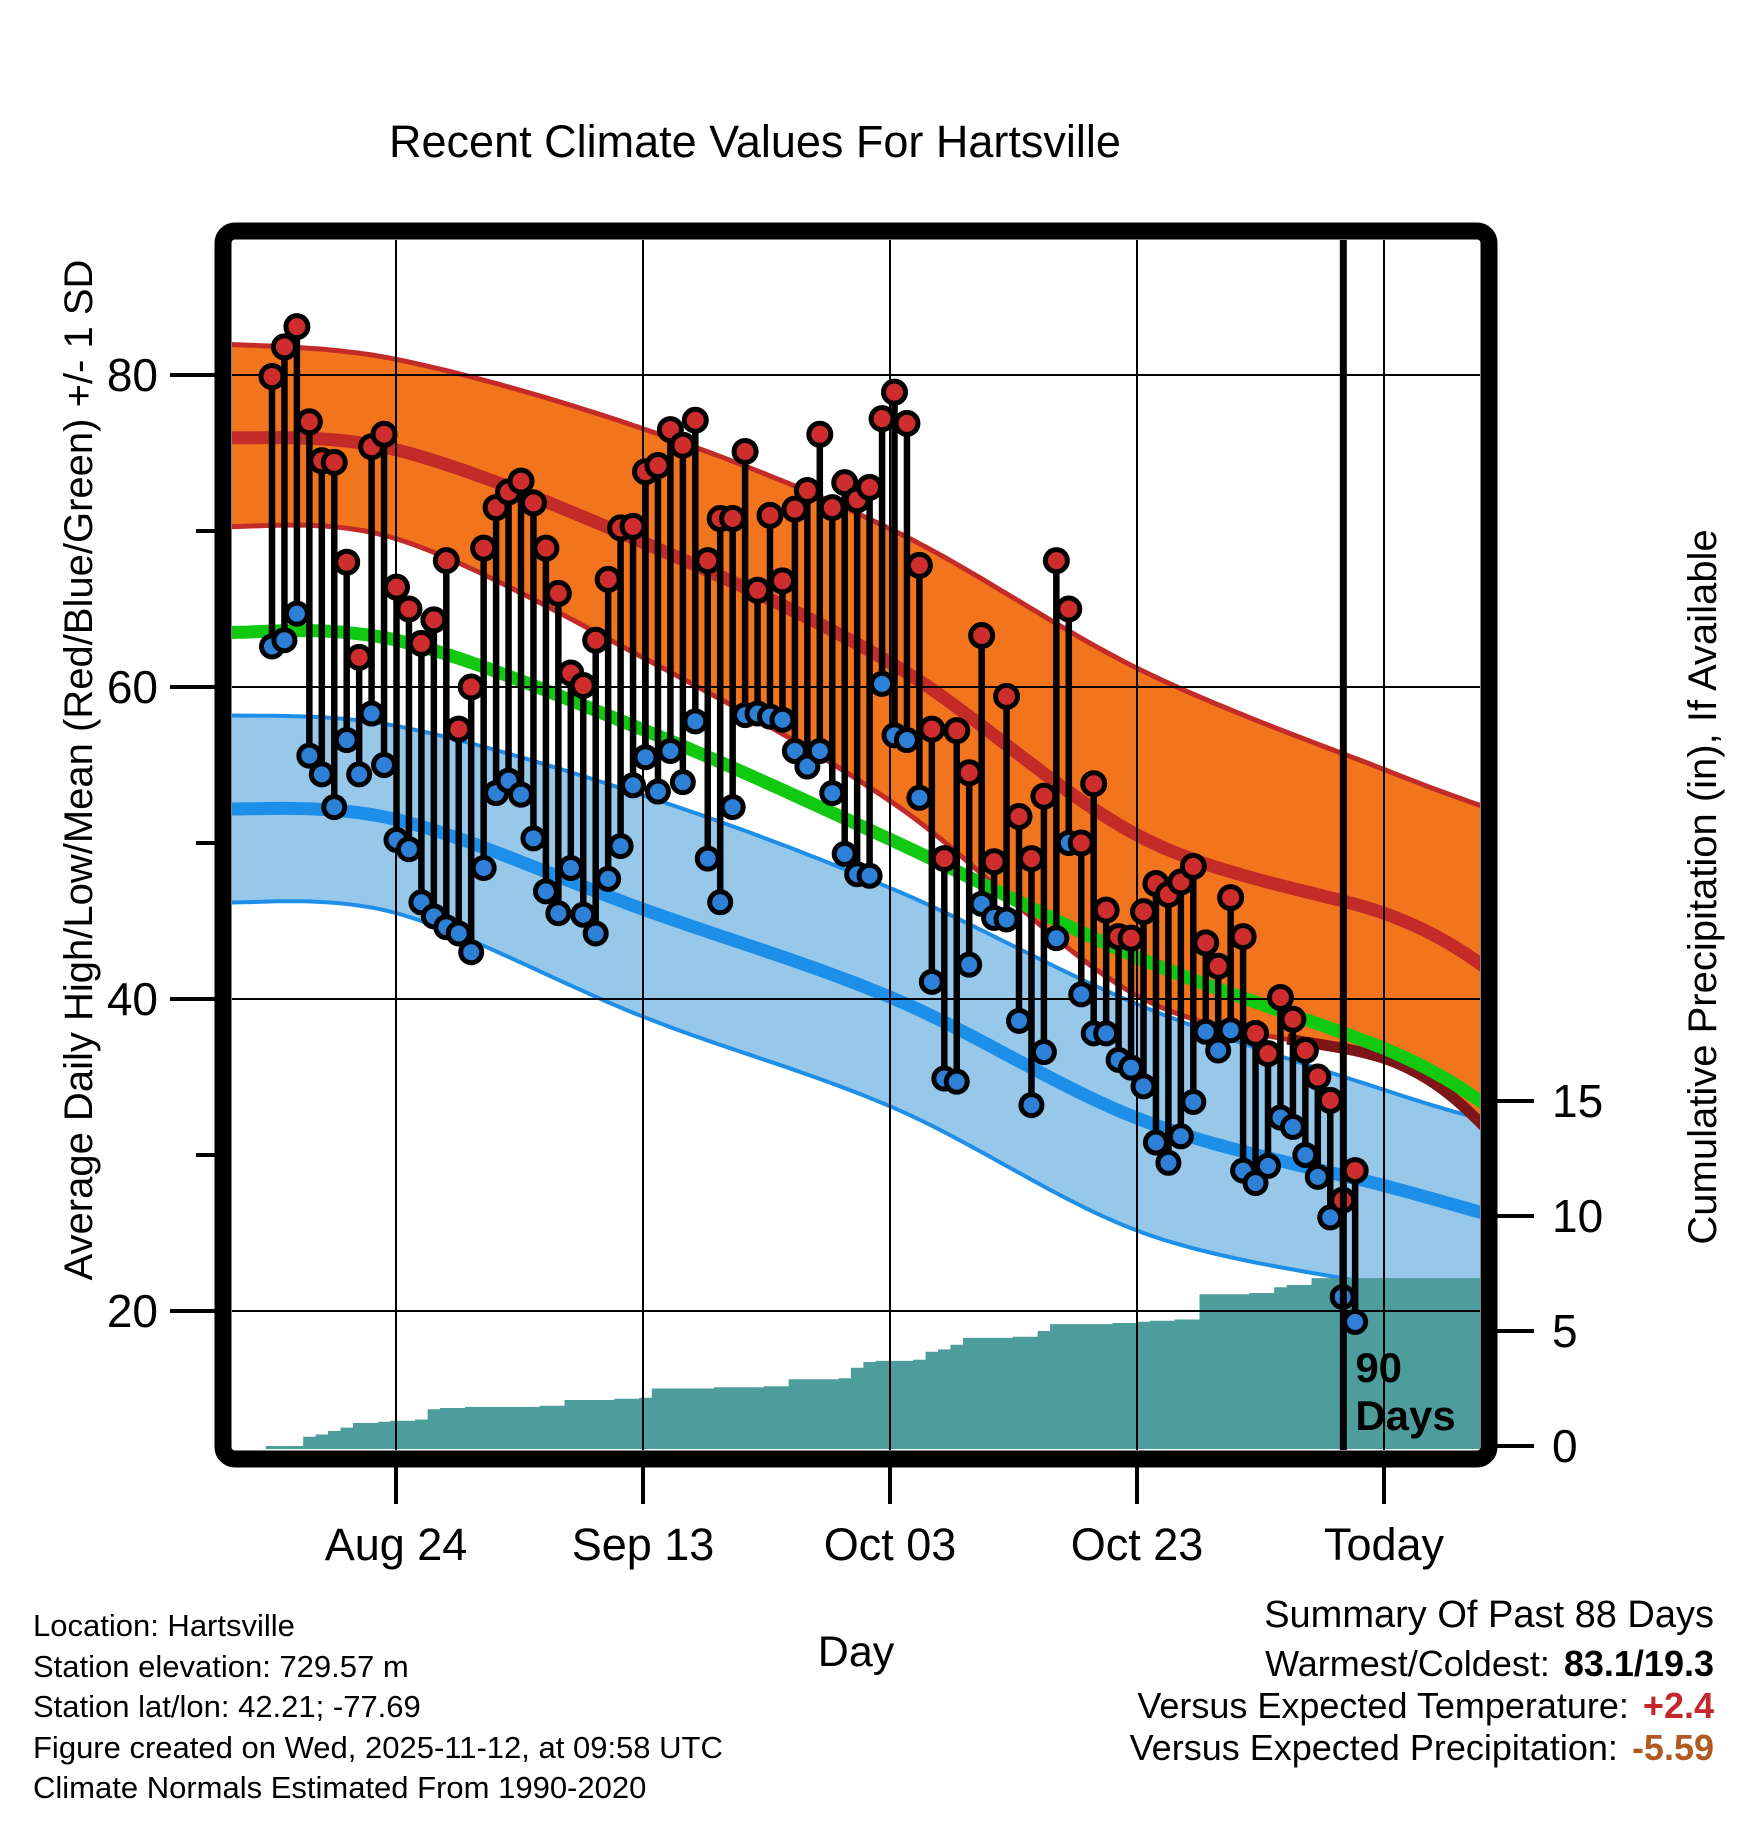  What do you see at coordinates (1672, 1747) in the screenshot?
I see `summary-value: -5.59` at bounding box center [1672, 1747].